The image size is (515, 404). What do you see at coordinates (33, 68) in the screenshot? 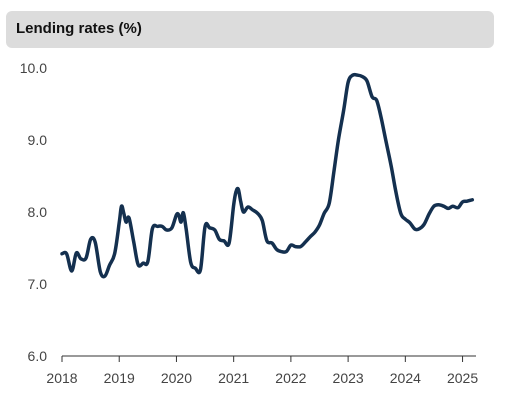
I see `y-tick-label: 10.0` at bounding box center [33, 68].